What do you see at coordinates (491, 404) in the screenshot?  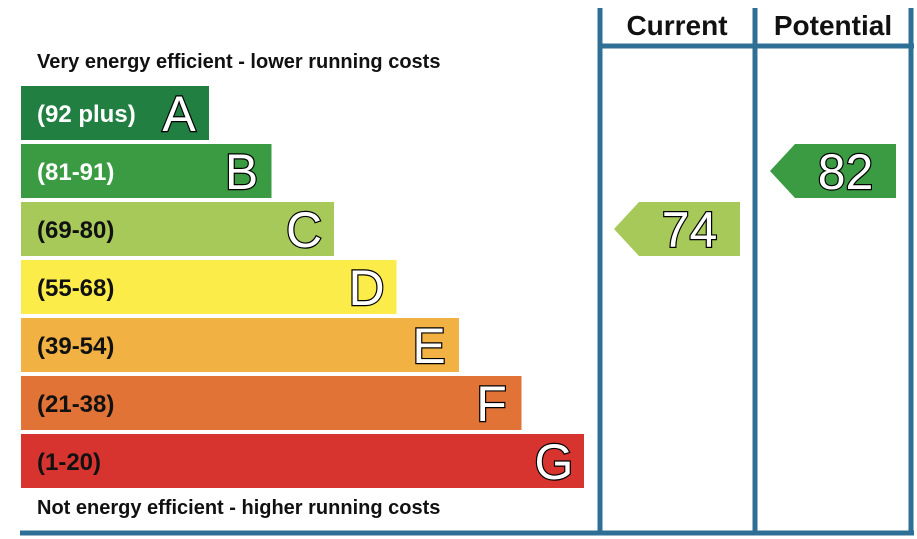 I see `band-letter-f: F` at bounding box center [491, 404].